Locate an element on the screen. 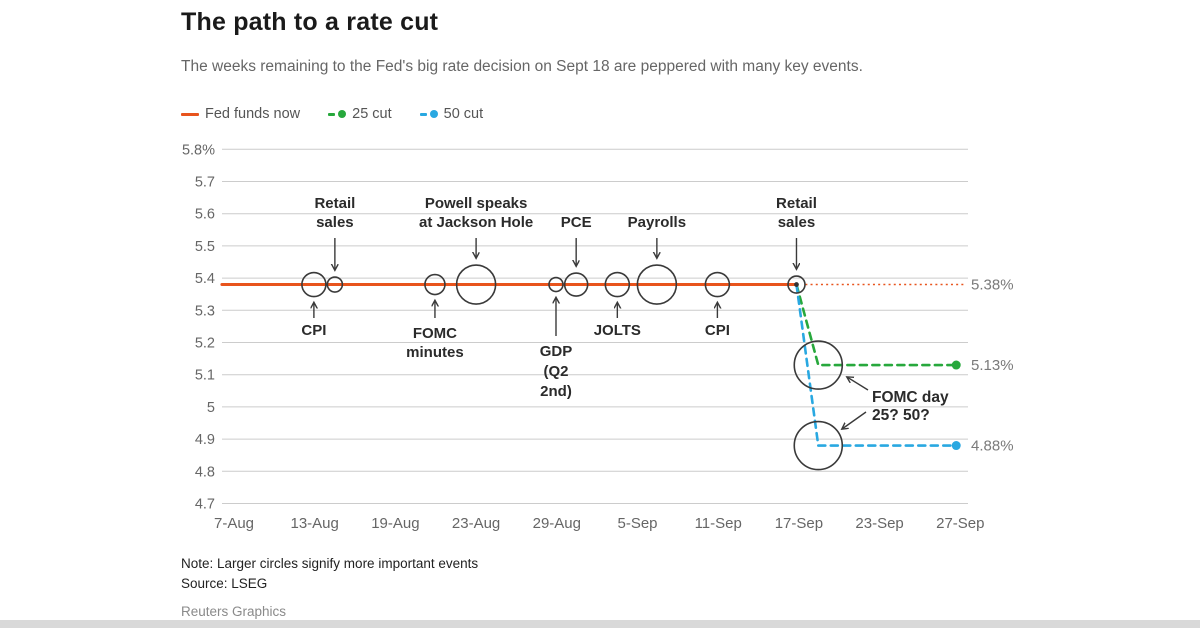 The height and width of the screenshot is (628, 1200). legend-item-fed-funds-now: Fed funds now is located at coordinates (240, 114).